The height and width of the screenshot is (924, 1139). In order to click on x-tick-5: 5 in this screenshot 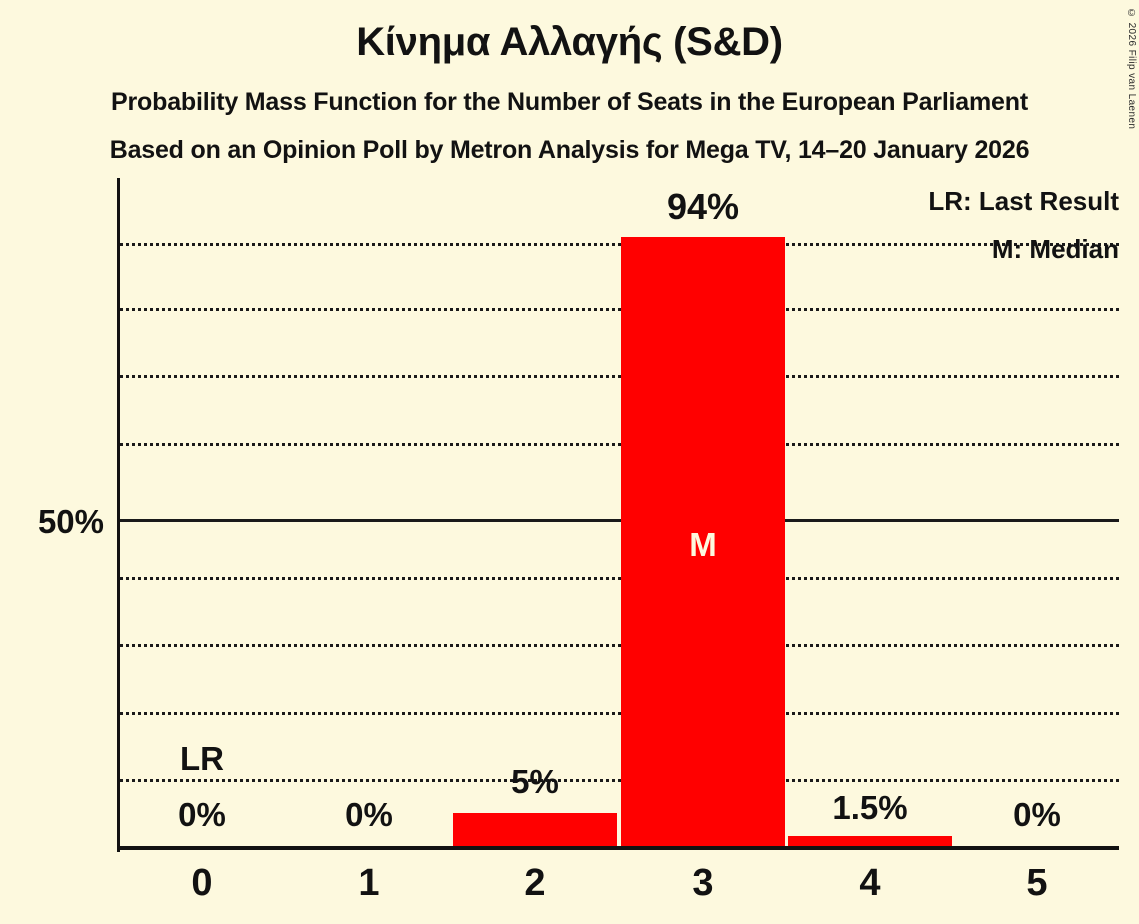, I will do `click(1037, 883)`.